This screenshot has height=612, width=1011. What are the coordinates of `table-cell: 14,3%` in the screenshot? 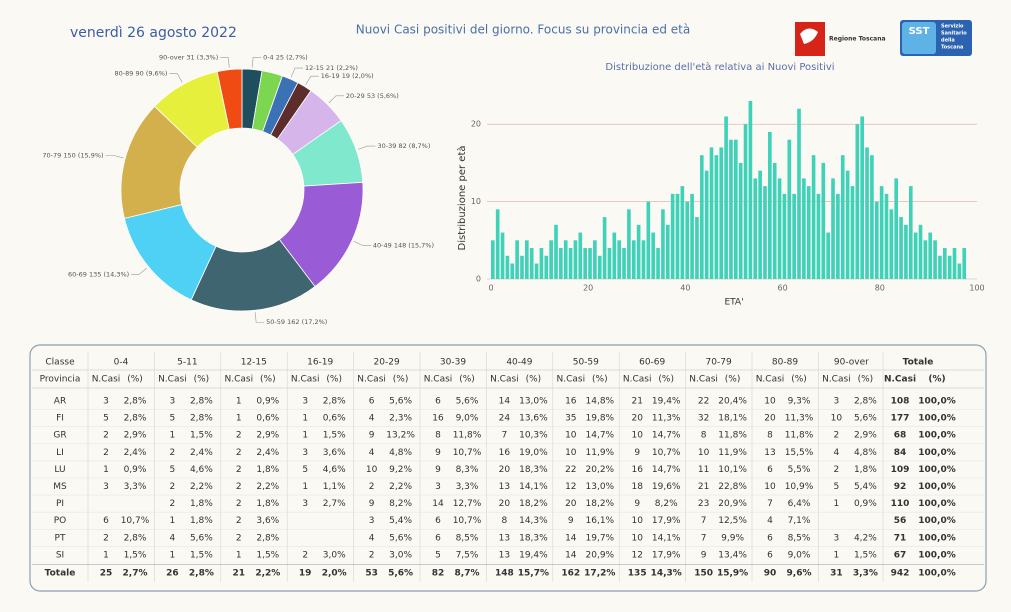 It's located at (666, 574).